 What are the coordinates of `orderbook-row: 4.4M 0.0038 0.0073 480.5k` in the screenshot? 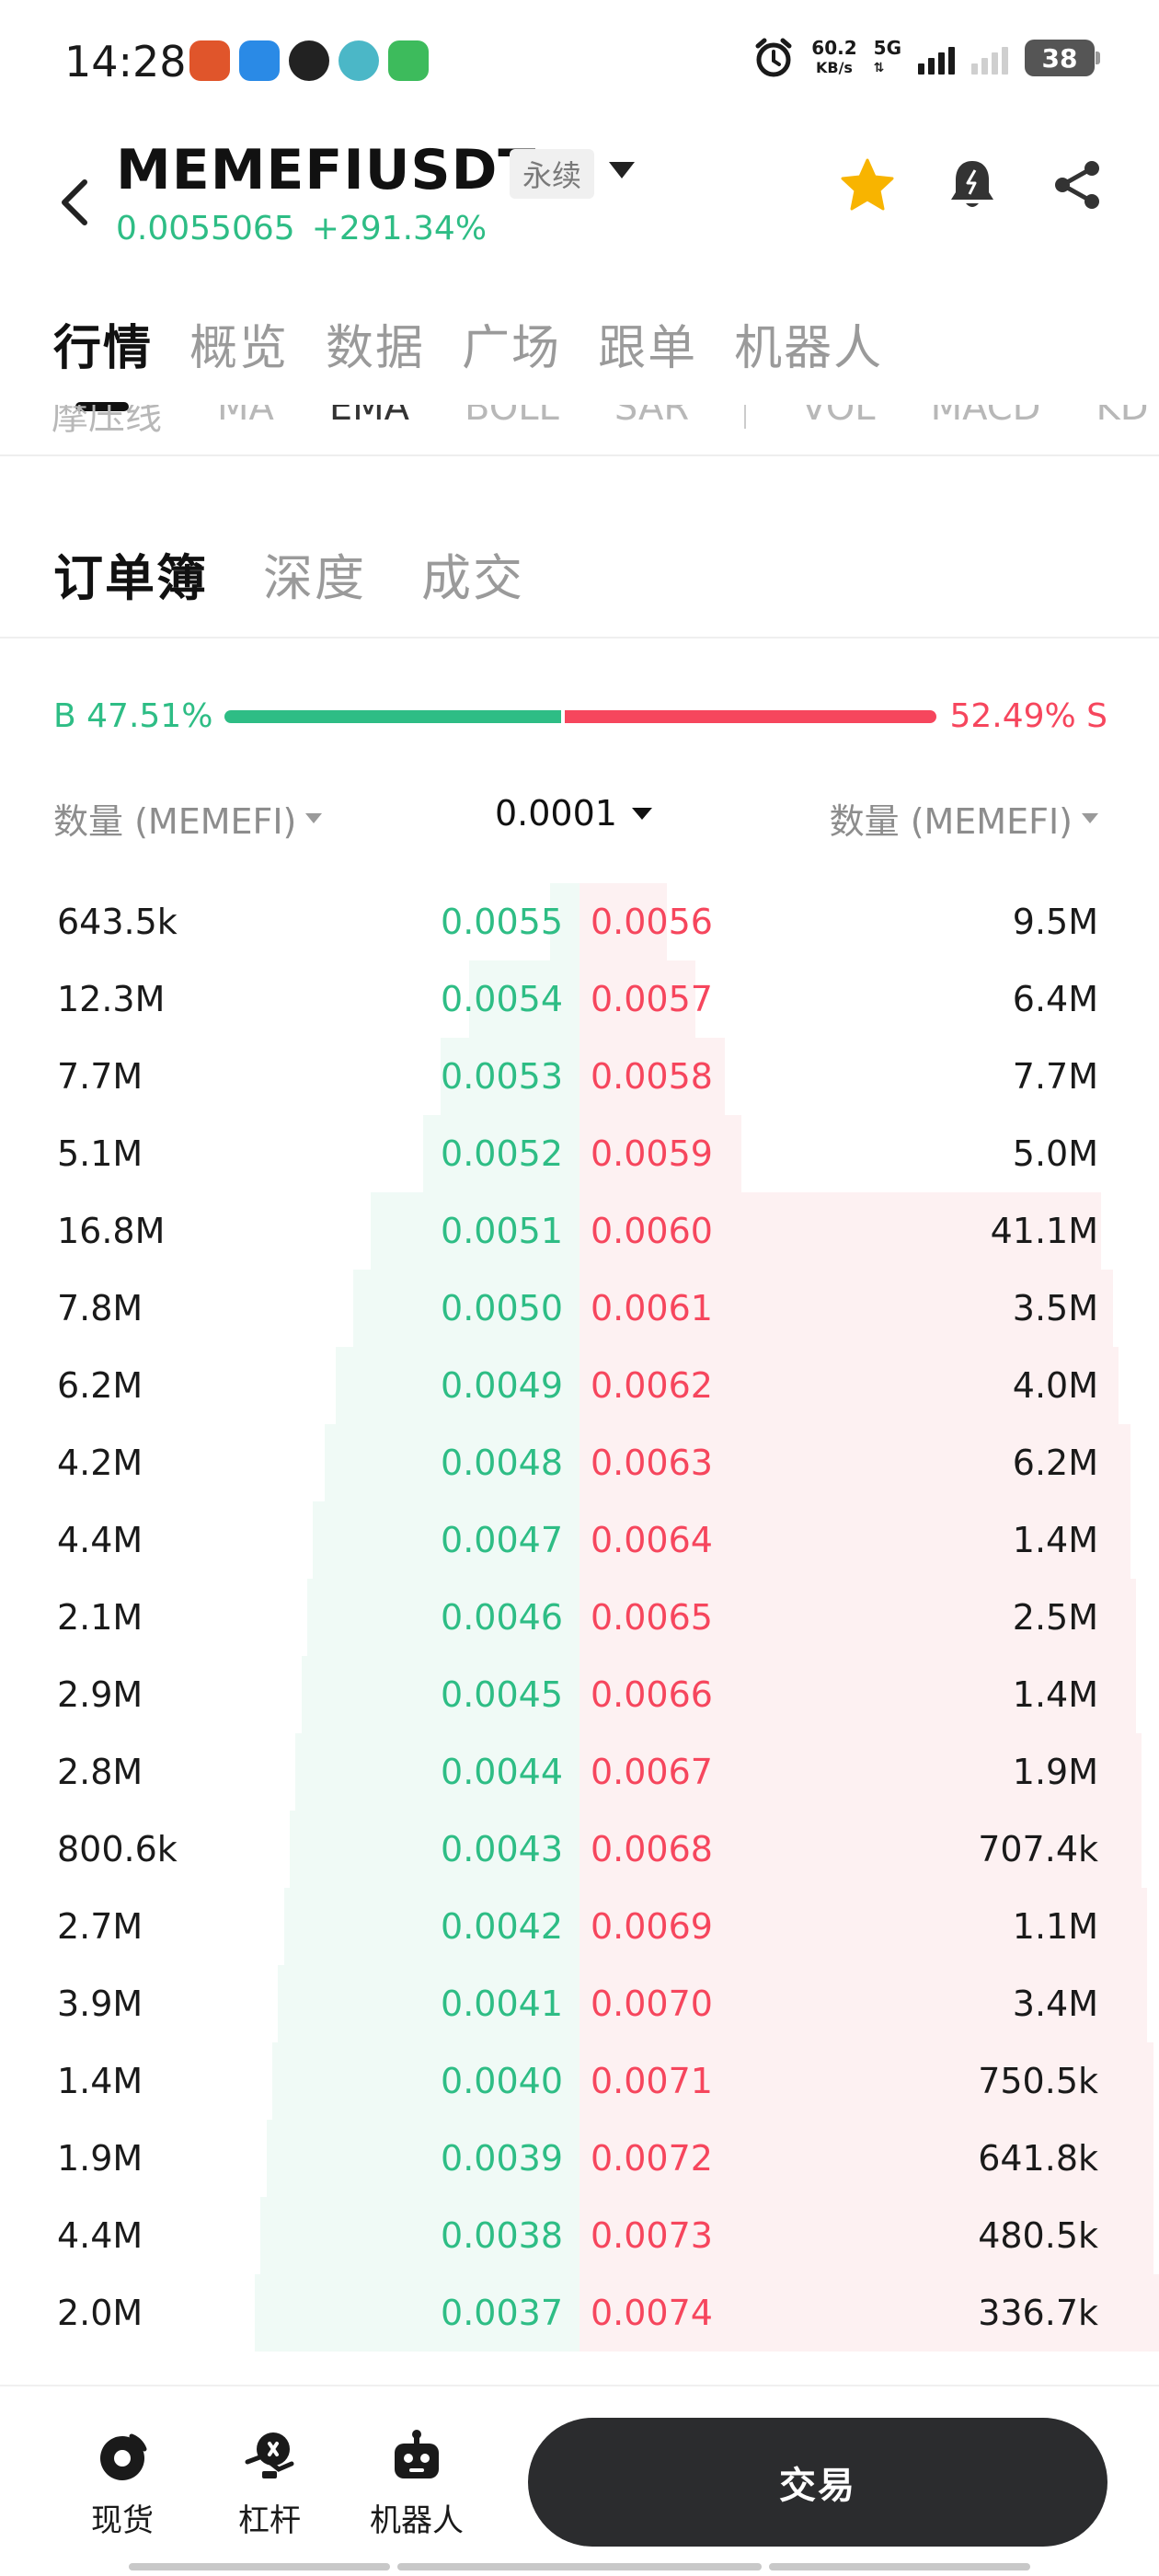 It's located at (579, 2235).